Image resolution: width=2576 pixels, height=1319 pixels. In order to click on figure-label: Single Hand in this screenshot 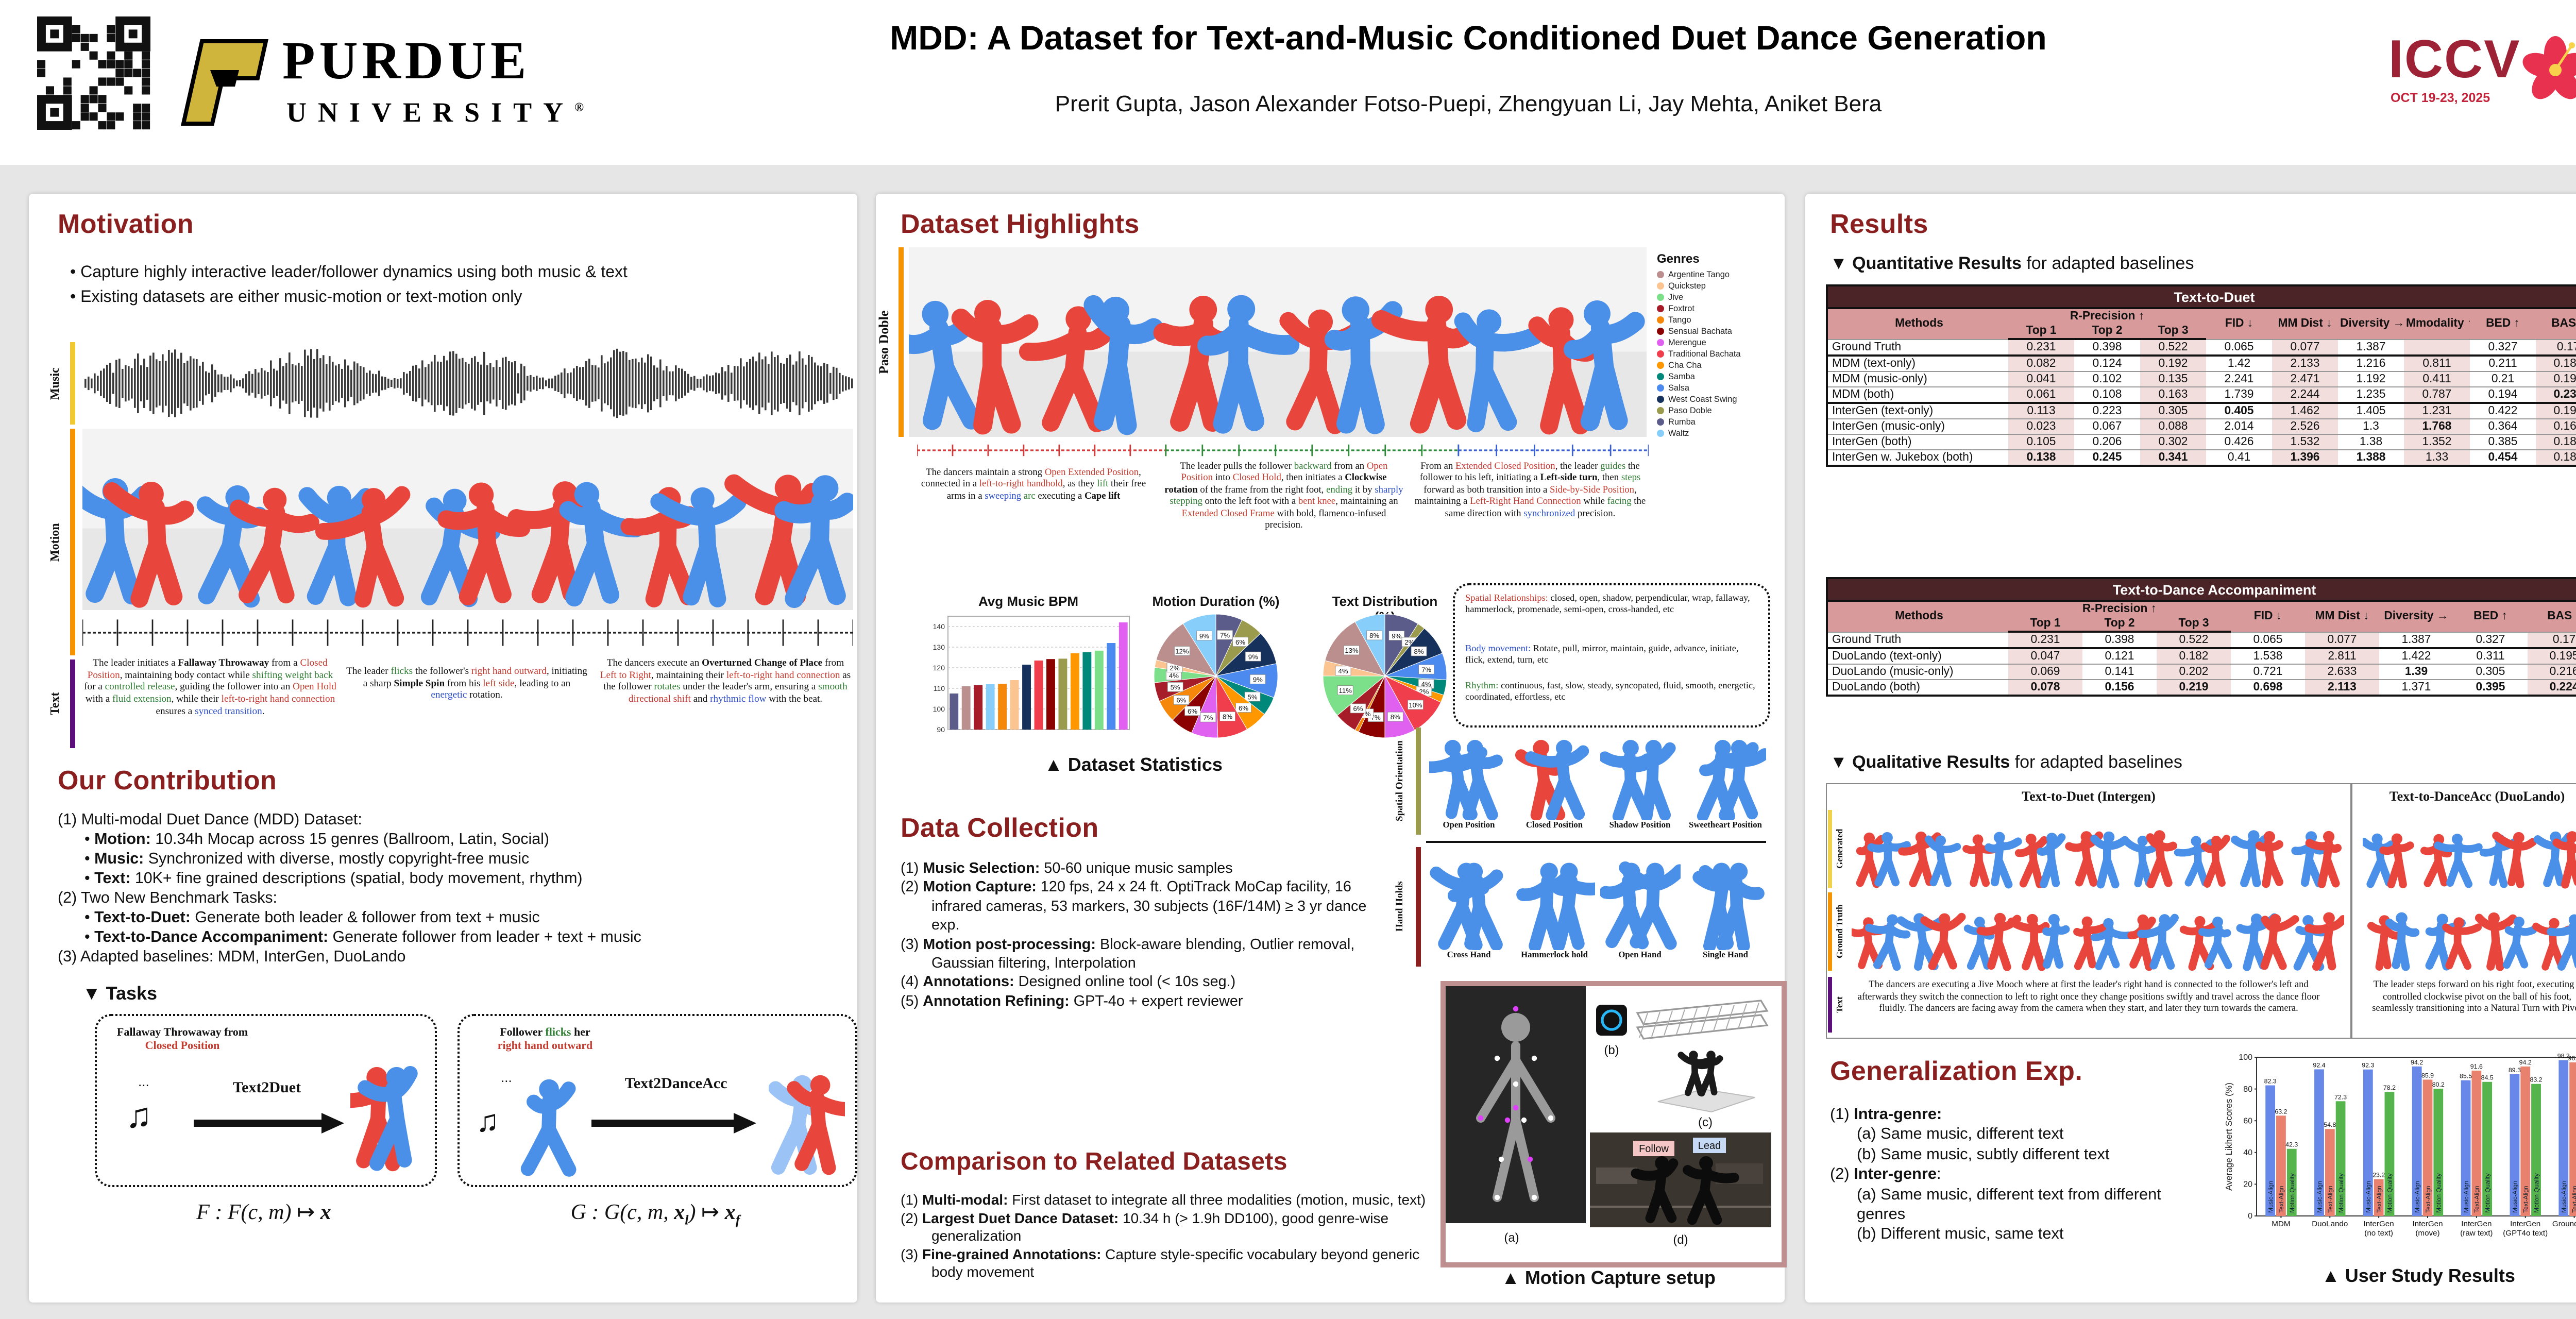, I will do `click(1726, 954)`.